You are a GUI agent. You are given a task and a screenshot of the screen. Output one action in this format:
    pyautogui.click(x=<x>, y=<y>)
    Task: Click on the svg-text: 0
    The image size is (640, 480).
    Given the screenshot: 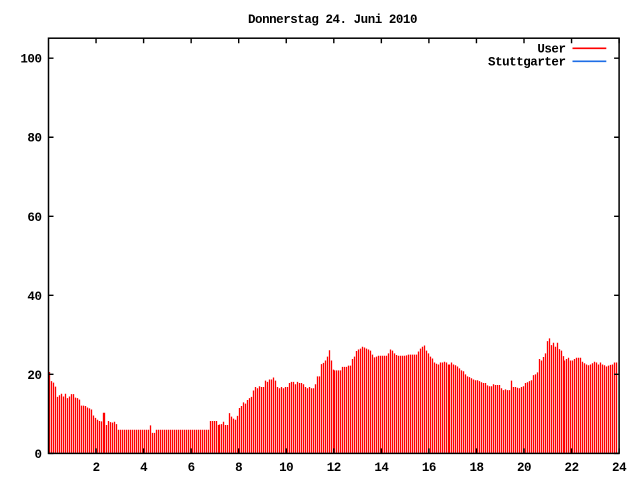 What is the action you would take?
    pyautogui.click(x=37, y=455)
    